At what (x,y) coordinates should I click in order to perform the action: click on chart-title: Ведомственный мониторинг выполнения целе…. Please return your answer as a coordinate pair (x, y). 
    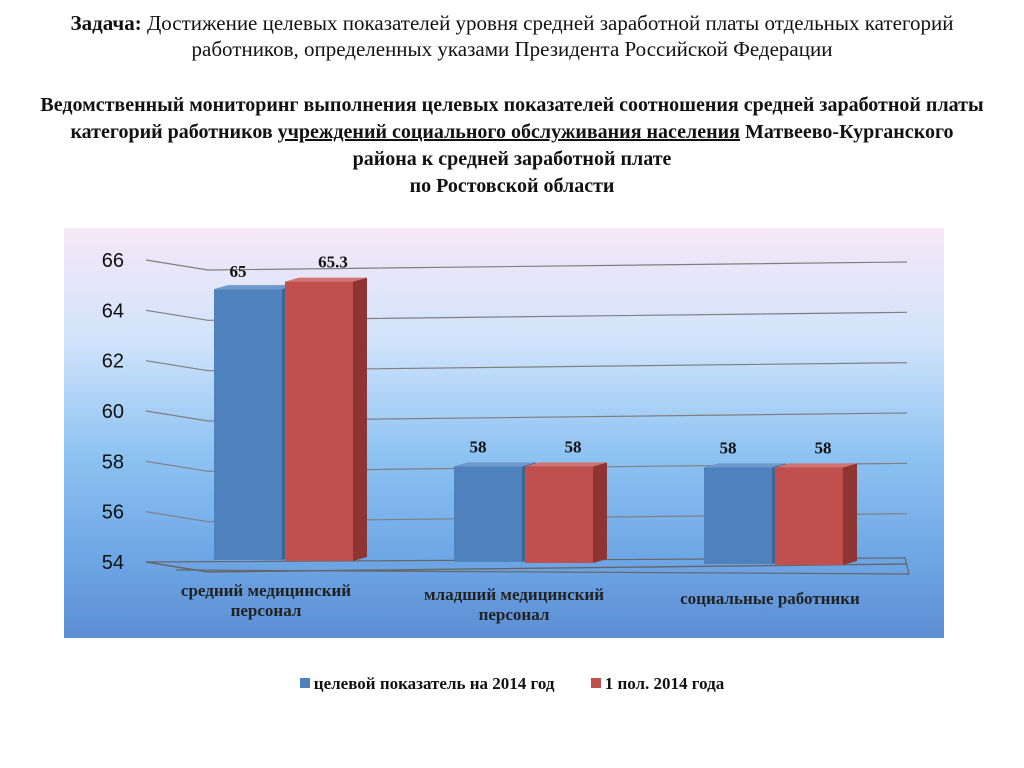
    Looking at the image, I should click on (512, 146).